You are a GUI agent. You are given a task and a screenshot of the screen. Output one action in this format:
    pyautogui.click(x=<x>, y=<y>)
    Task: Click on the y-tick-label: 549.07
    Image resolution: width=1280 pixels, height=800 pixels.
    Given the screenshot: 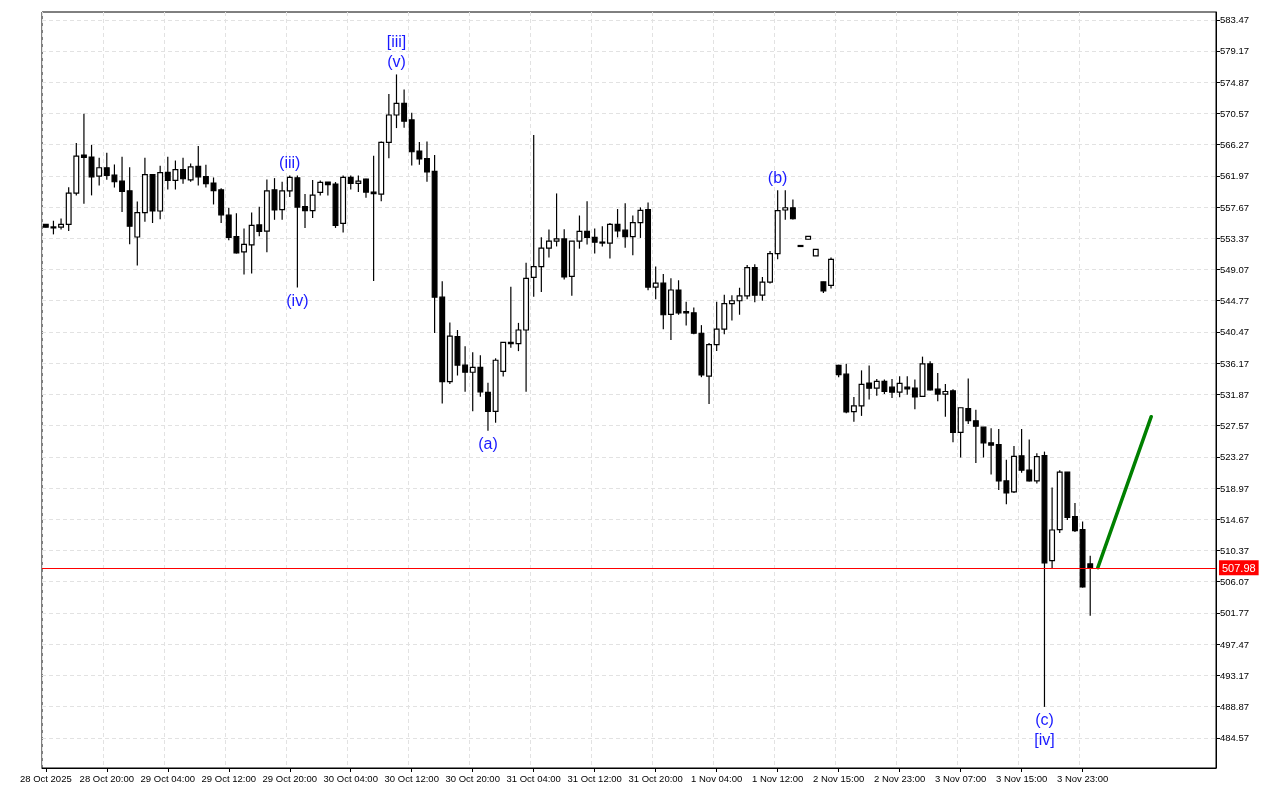 What is the action you would take?
    pyautogui.click(x=1235, y=270)
    